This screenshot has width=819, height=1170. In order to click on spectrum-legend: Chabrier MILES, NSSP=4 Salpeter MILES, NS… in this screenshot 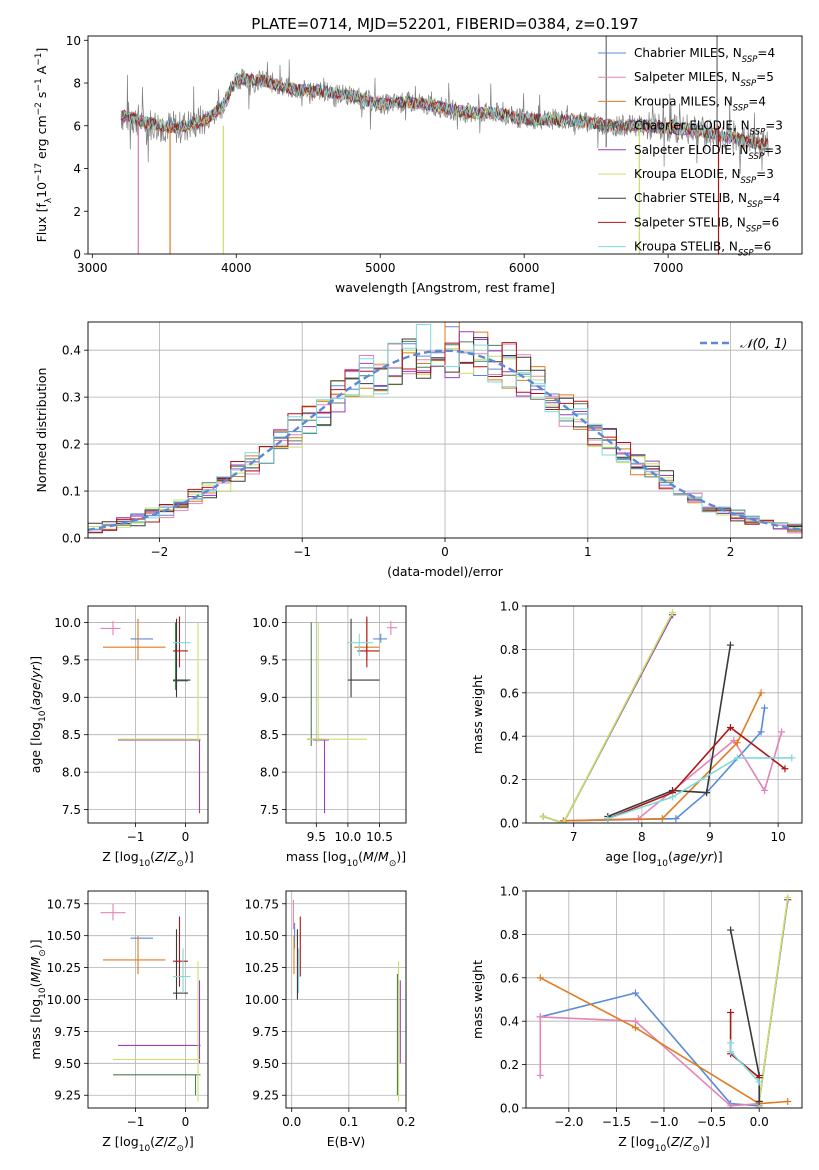, I will do `click(690, 152)`.